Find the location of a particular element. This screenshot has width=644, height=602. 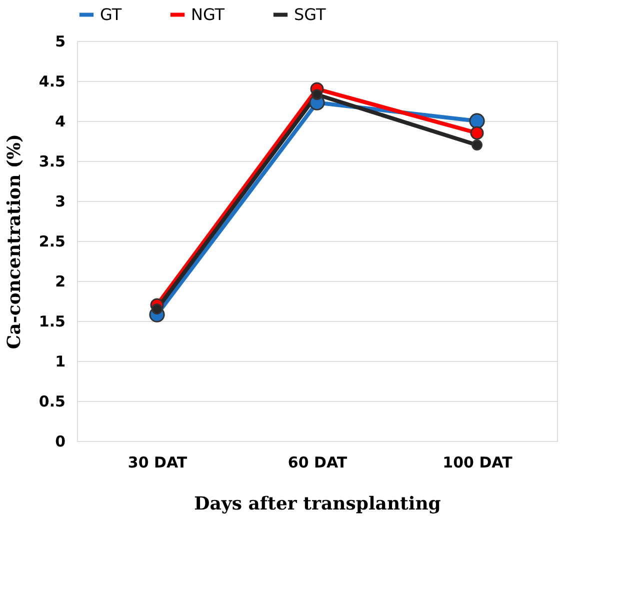

y-axis-title: Ca-concentration (%) is located at coordinates (14, 242).